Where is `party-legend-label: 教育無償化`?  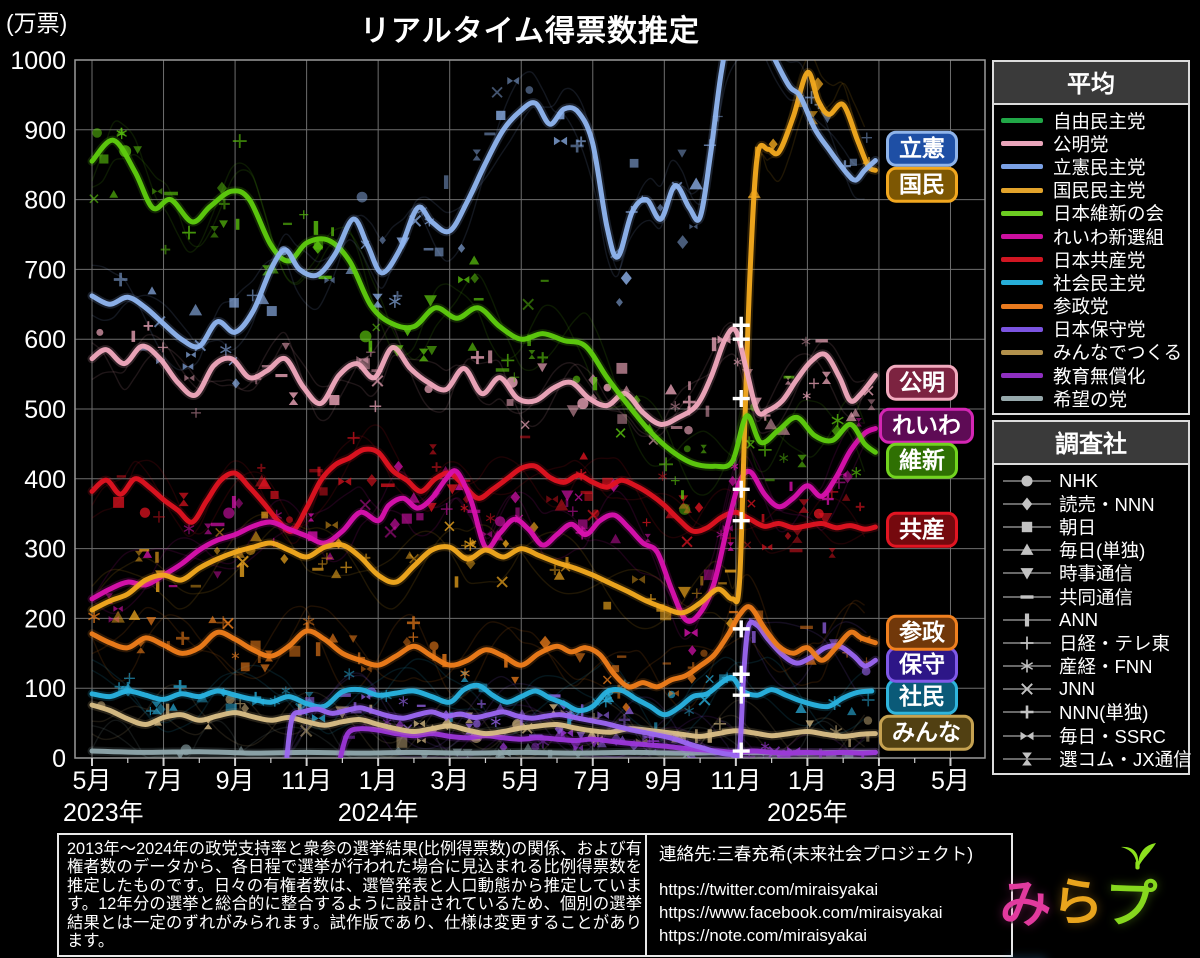
party-legend-label: 教育無償化 is located at coordinates (1099, 376).